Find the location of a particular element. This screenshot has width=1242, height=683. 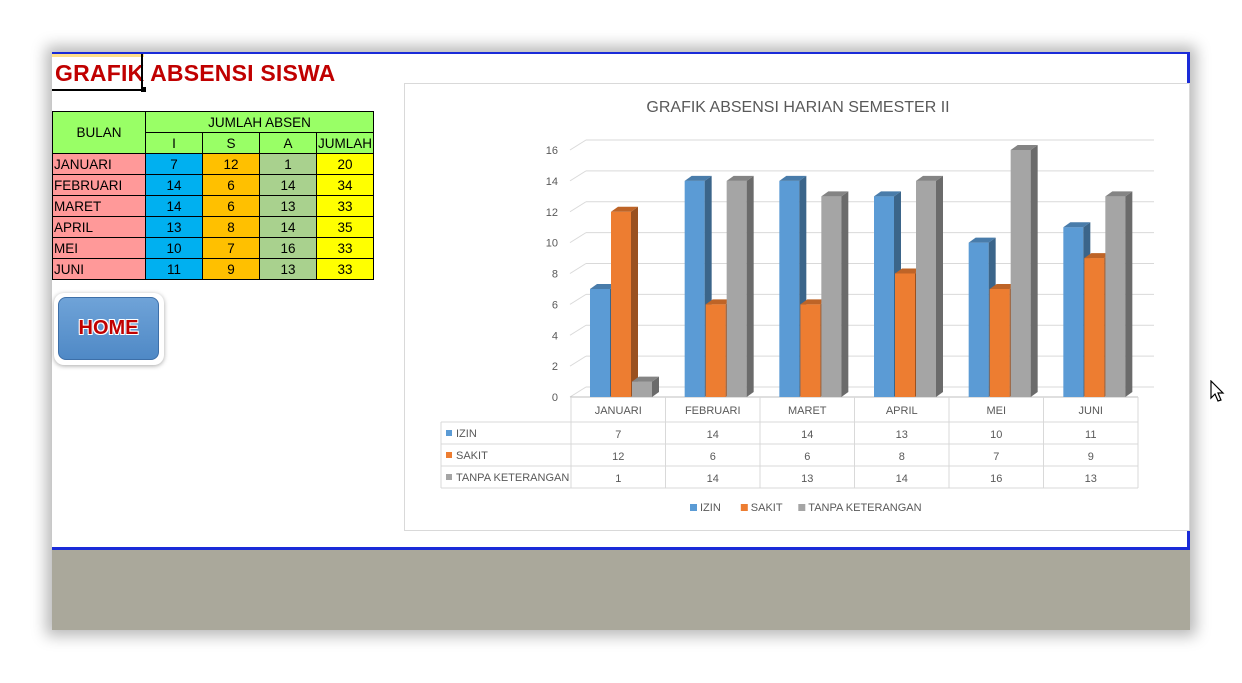

fill-handle is located at coordinates (143, 89).